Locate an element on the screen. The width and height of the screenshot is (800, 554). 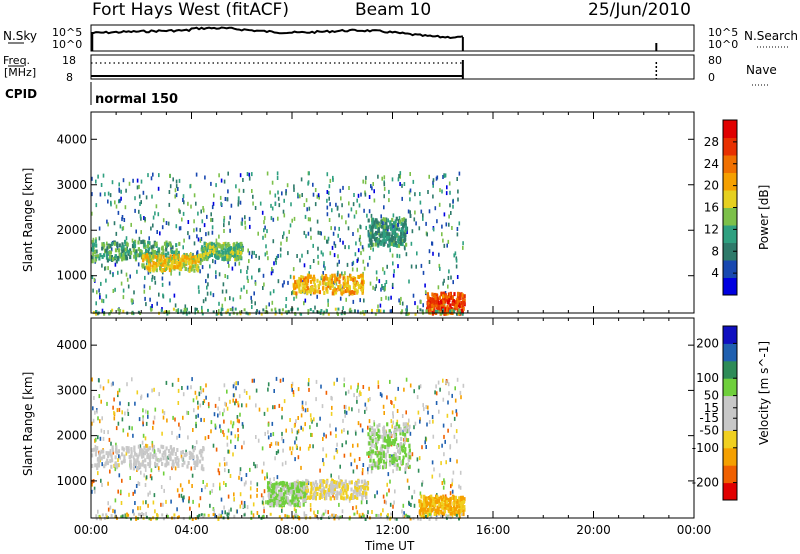
station-title: Fort Hays West (fitACF) is located at coordinates (190, 10).